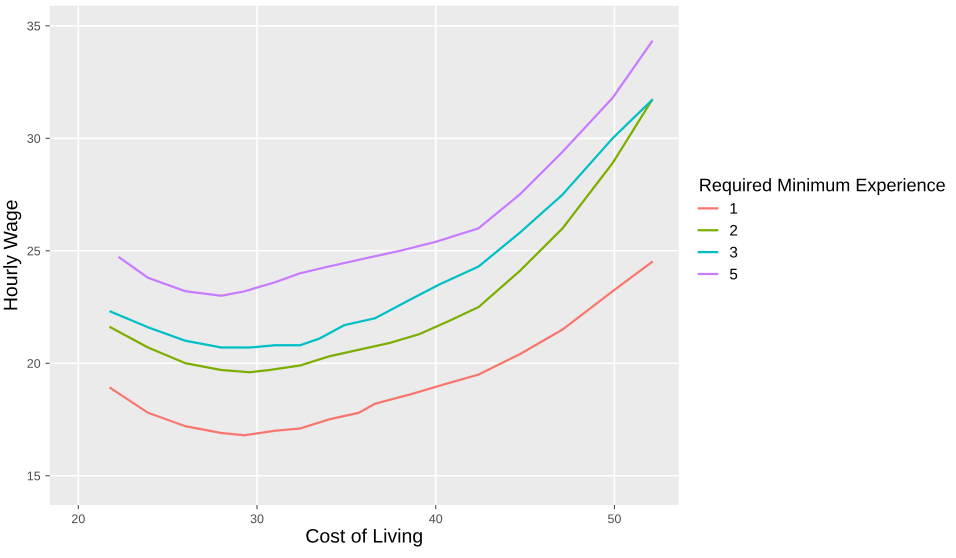 The image size is (956, 558). What do you see at coordinates (12, 255) in the screenshot?
I see `y-axis-title: Hourly Wage` at bounding box center [12, 255].